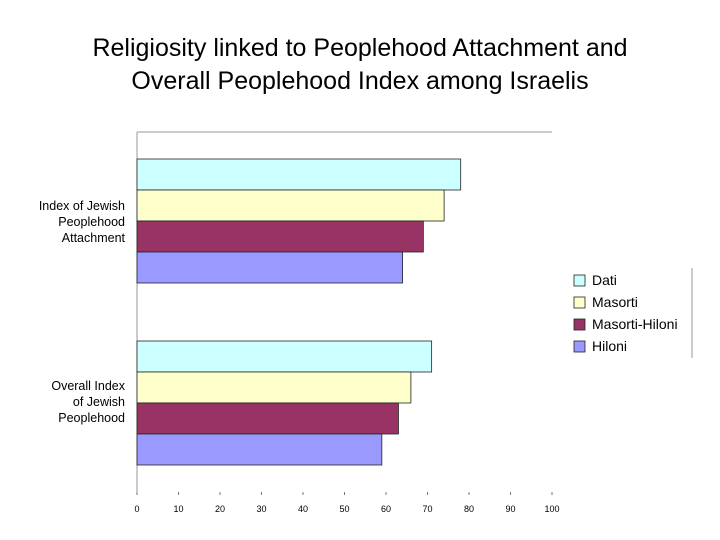  What do you see at coordinates (360, 81) in the screenshot?
I see `chart-title-line-2: Overall Peoplehood Index among Israelis` at bounding box center [360, 81].